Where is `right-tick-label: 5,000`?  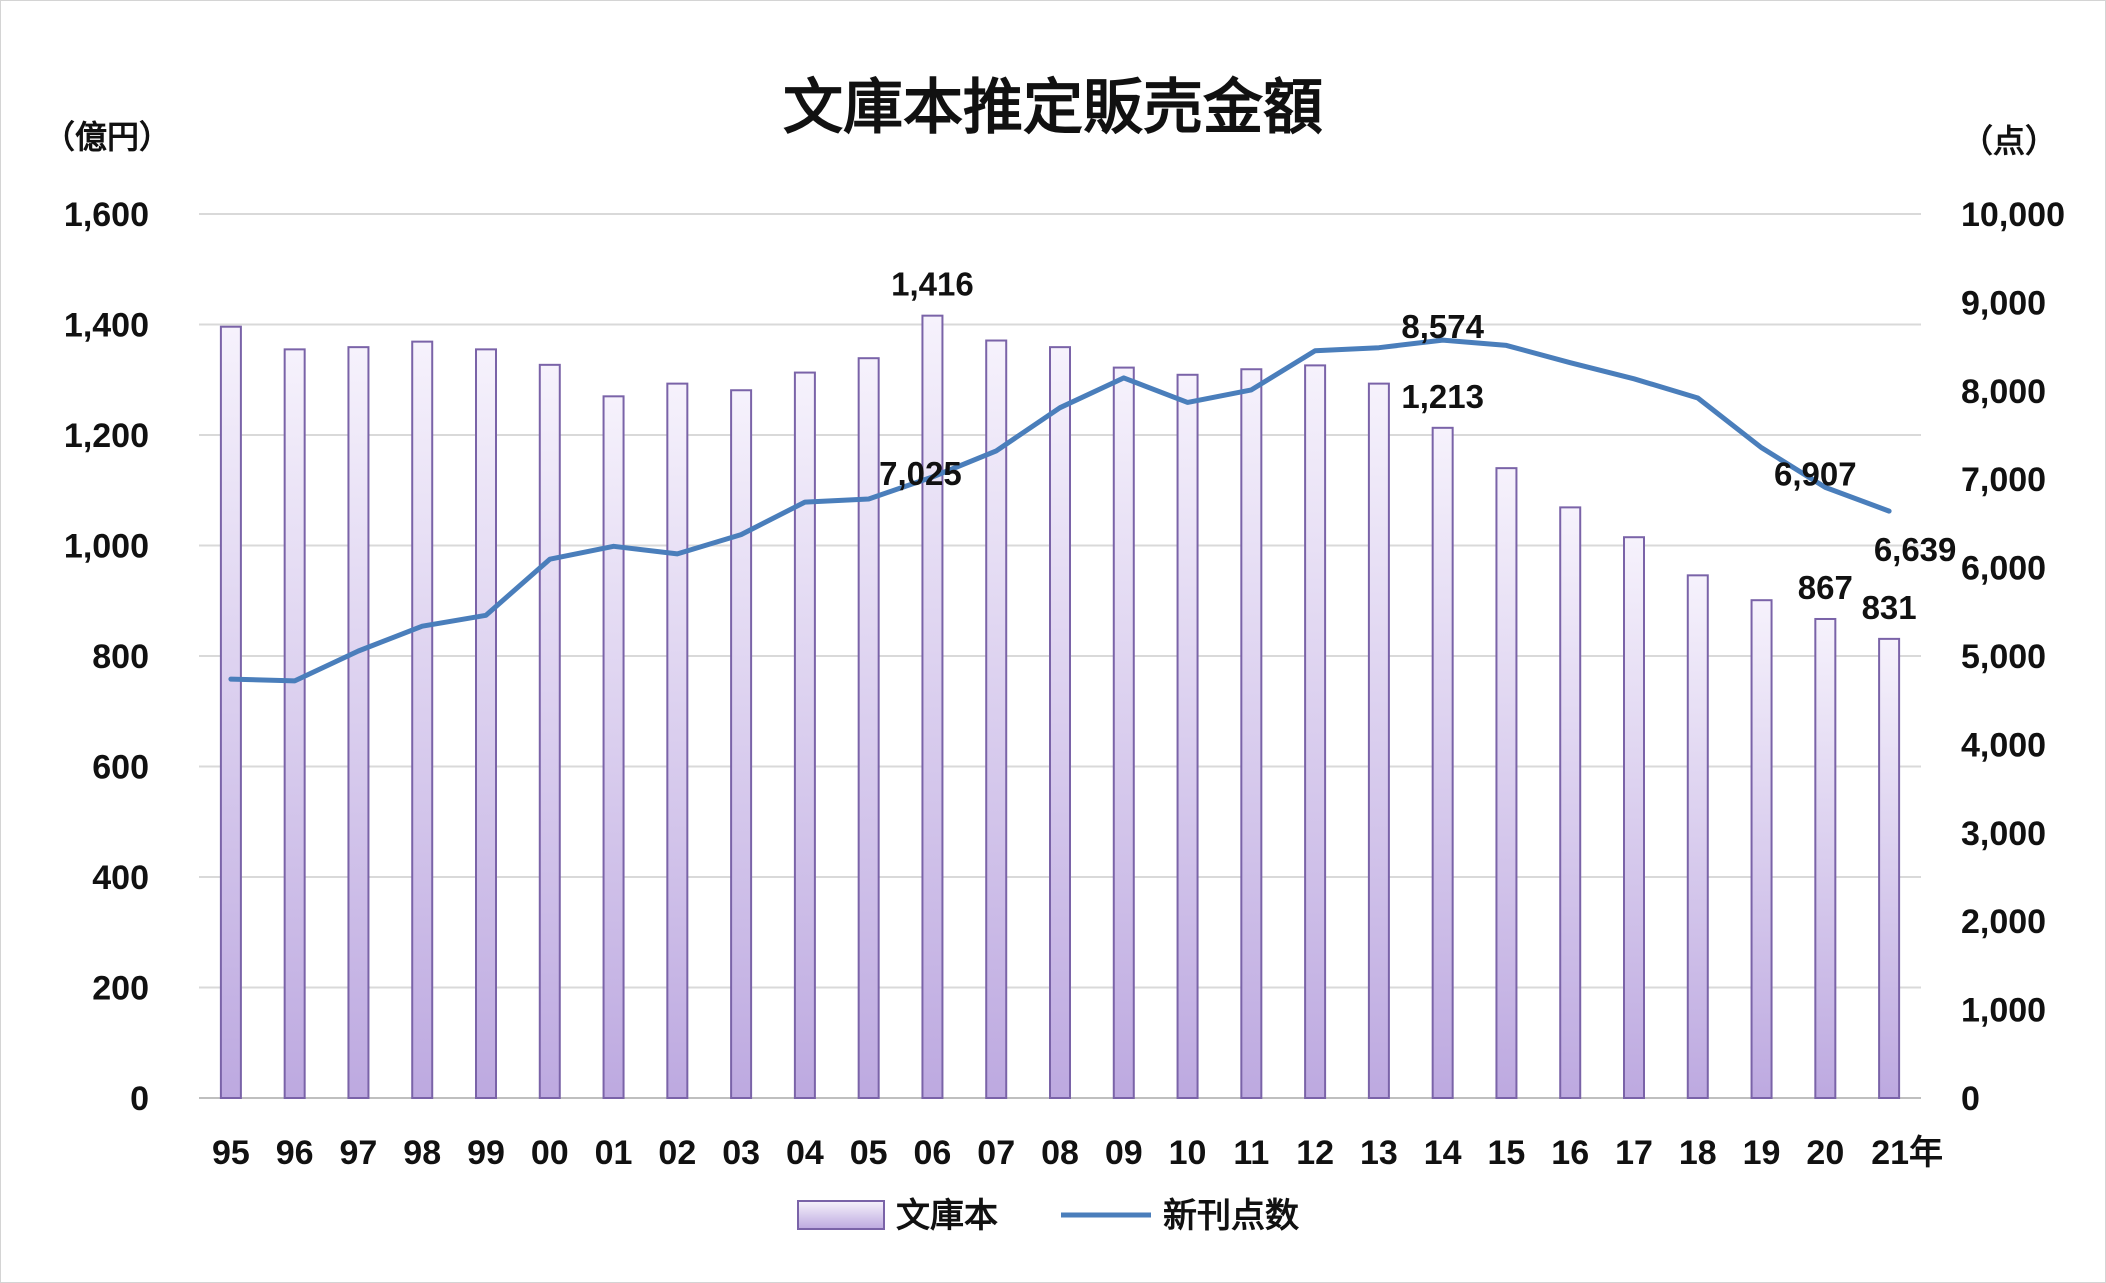 right-tick-label: 5,000 is located at coordinates (2003, 657).